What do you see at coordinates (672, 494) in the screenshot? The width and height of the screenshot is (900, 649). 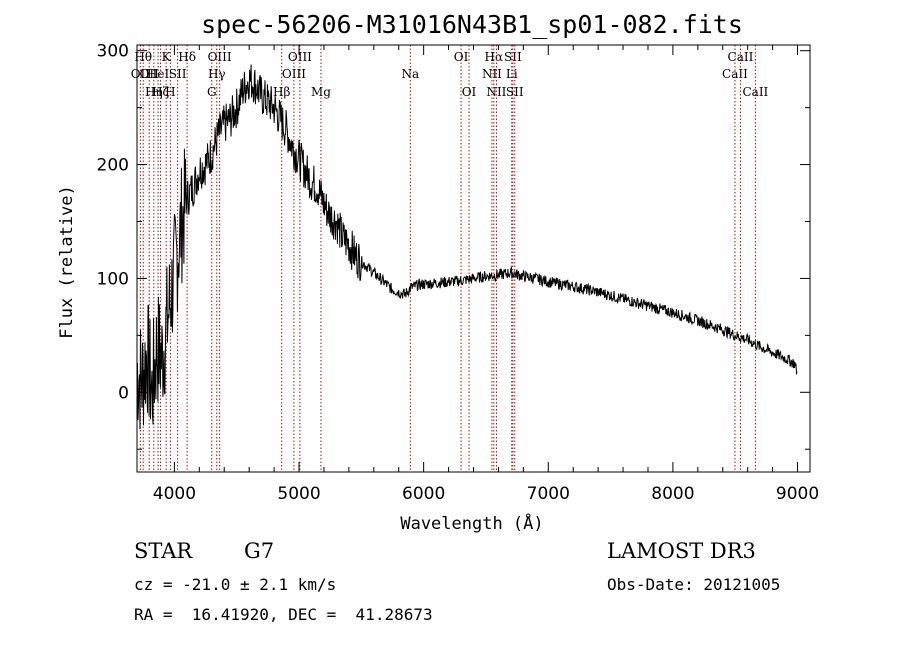 I see `x-tick-label: 8000` at bounding box center [672, 494].